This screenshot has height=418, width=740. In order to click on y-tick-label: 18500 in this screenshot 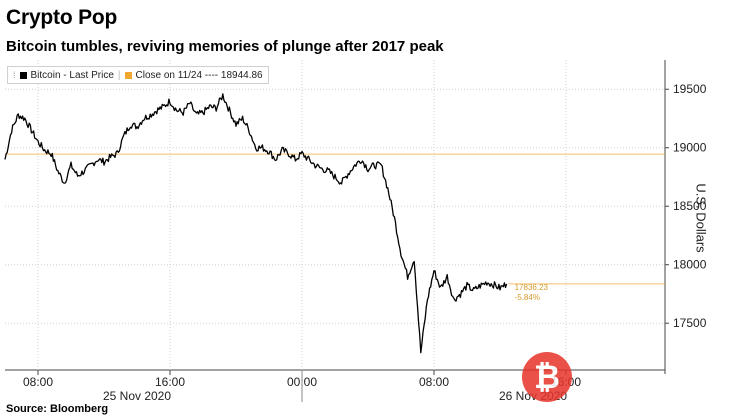, I will do `click(690, 206)`.